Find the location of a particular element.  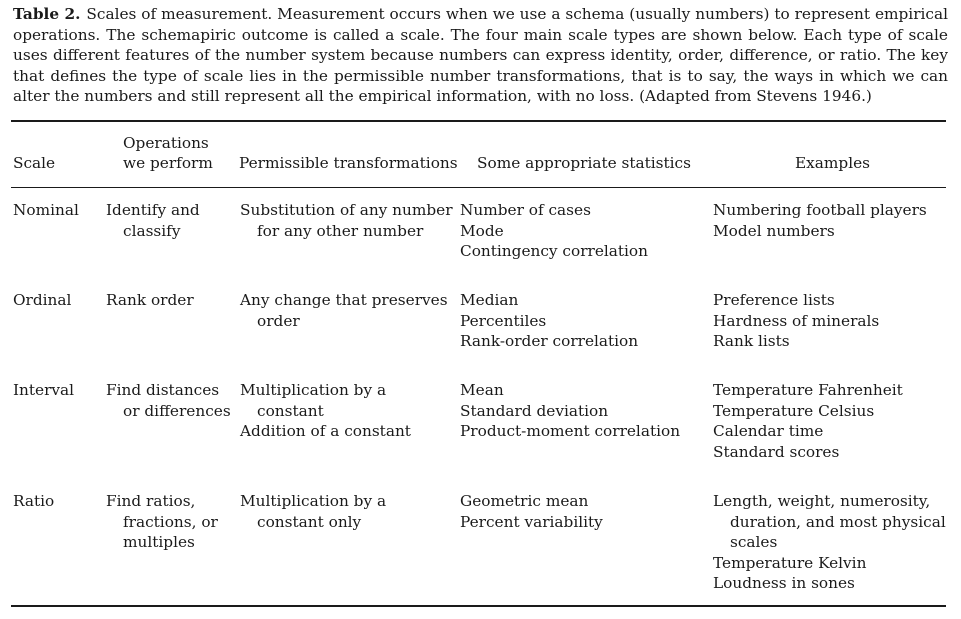

cell-line: Nominal is located at coordinates (46, 210).